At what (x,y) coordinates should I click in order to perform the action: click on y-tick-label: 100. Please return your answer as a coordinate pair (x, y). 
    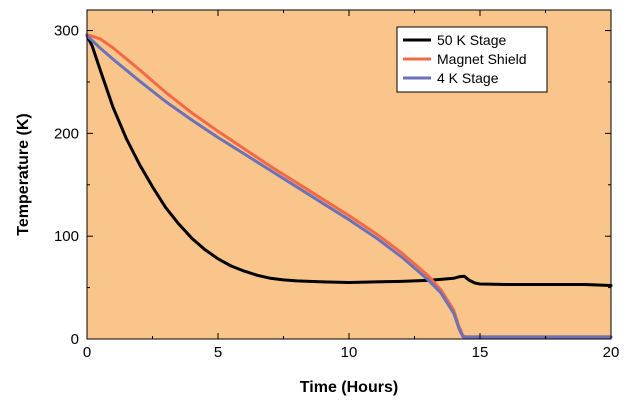
    Looking at the image, I should click on (66, 236).